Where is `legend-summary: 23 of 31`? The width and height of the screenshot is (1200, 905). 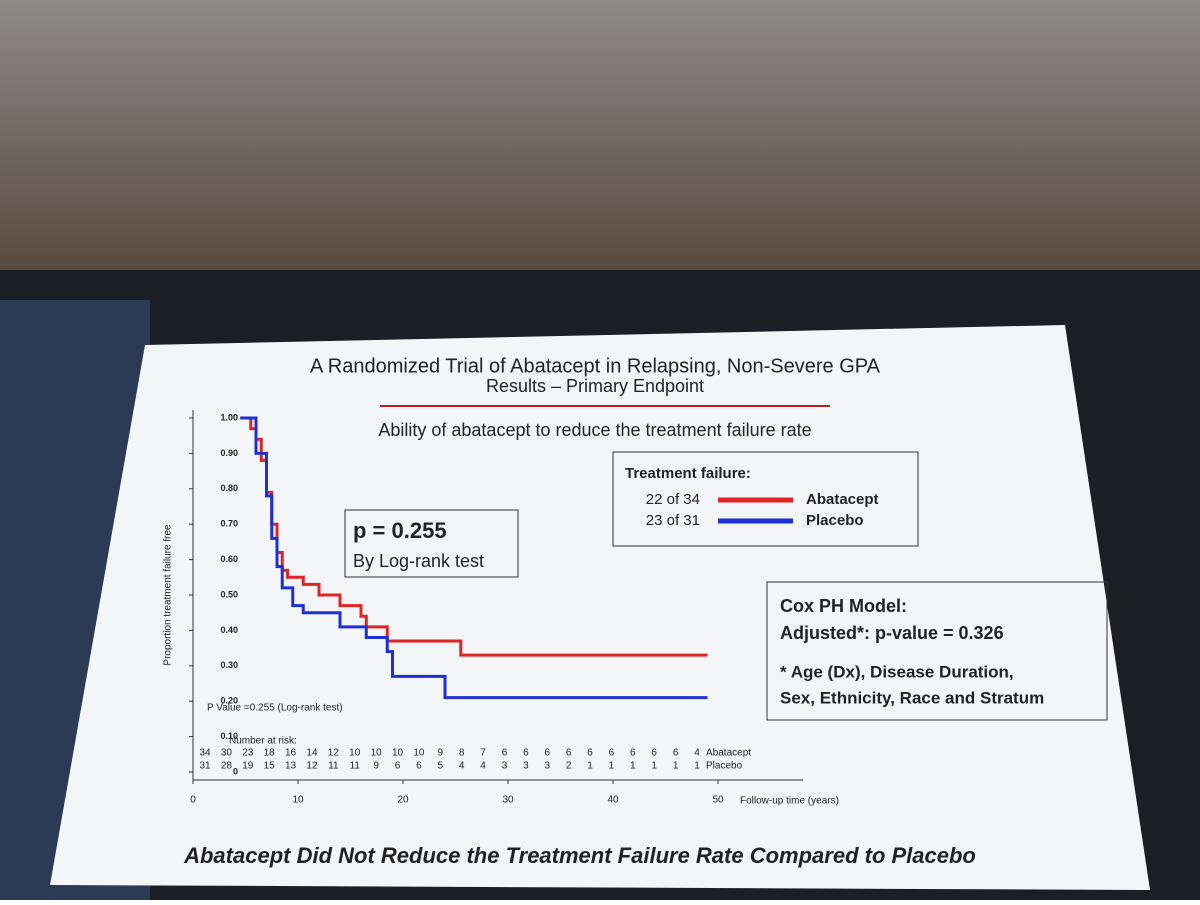
legend-summary: 23 of 31 is located at coordinates (673, 520).